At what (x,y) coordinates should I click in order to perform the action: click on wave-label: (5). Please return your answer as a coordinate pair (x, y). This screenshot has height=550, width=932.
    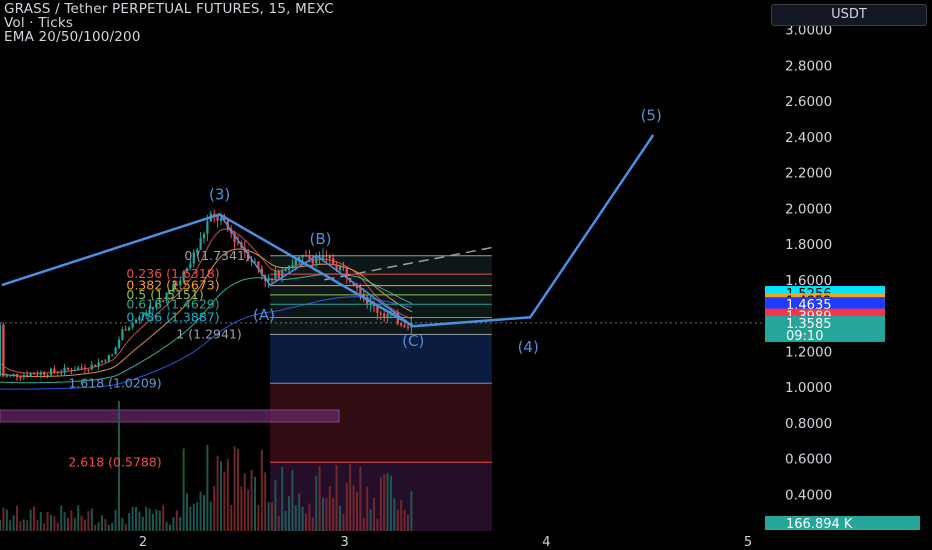
    Looking at the image, I should click on (651, 116).